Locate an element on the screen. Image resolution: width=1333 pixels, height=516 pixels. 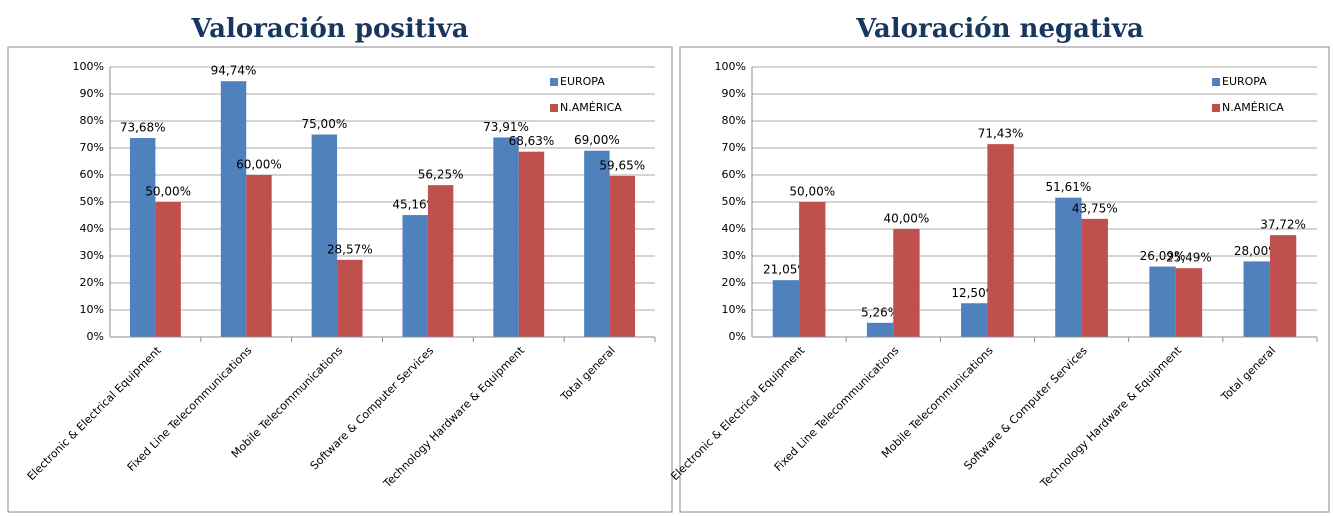
data-label: 12,50% is located at coordinates (974, 293).